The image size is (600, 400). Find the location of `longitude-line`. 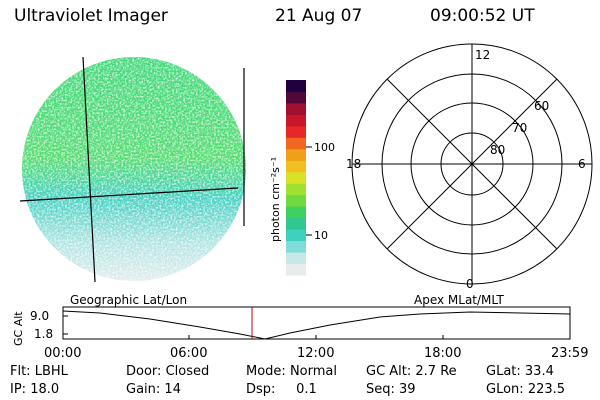

longitude-line is located at coordinates (89, 169).